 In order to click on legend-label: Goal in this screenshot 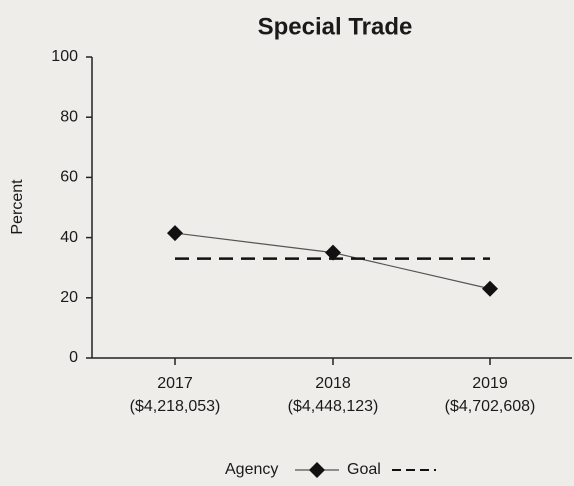, I will do `click(364, 469)`.